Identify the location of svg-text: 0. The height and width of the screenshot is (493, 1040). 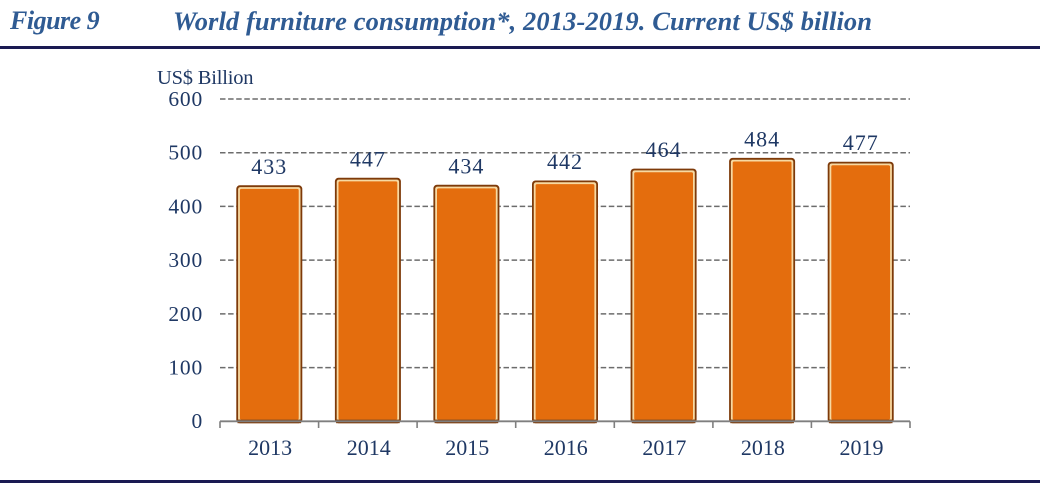
(197, 421).